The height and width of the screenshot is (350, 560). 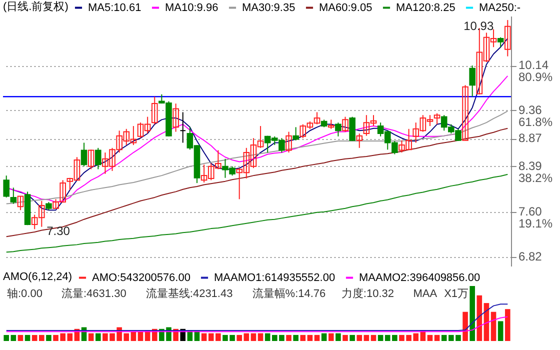 I want to click on annotation: 流量幅%:14.76, so click(x=289, y=293).